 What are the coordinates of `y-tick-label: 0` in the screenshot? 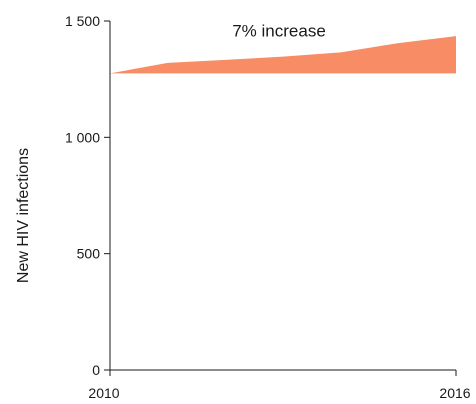 It's located at (96, 370).